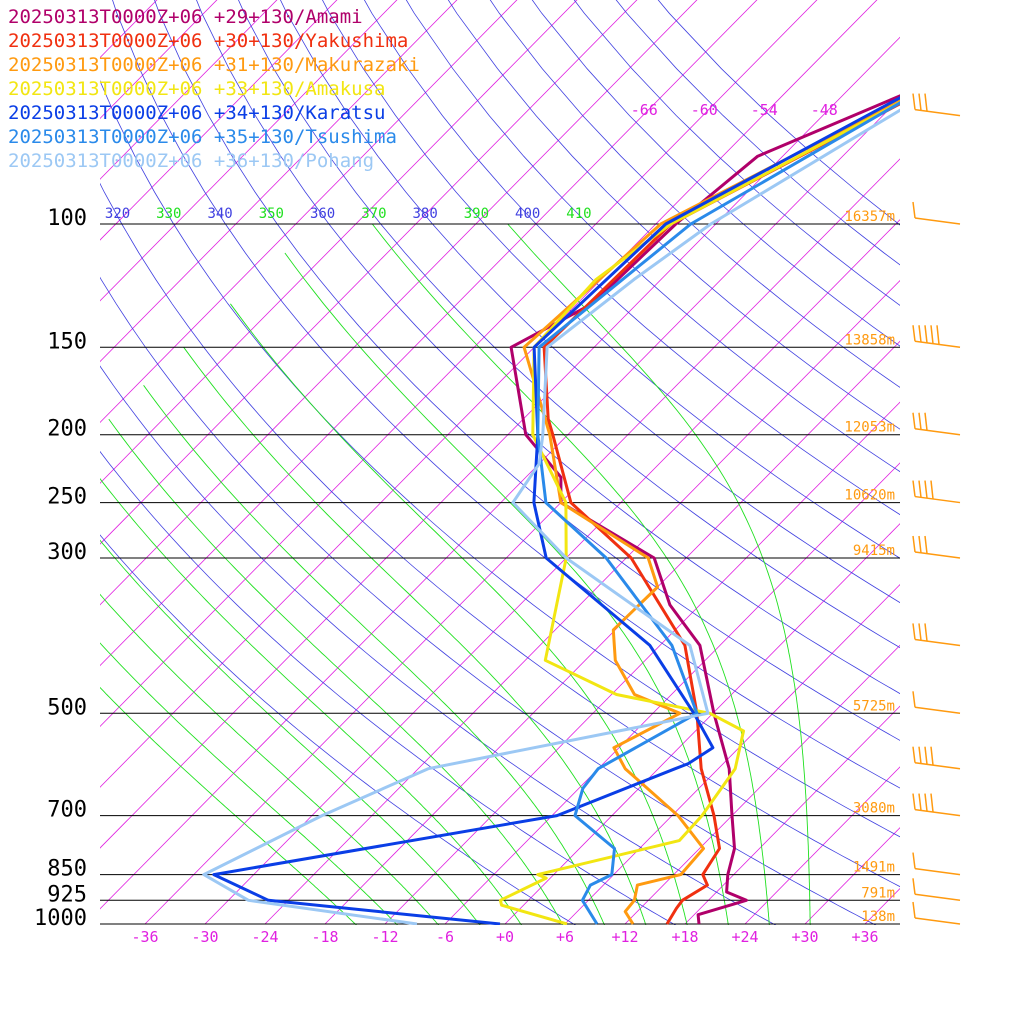 This screenshot has height=1024, width=1024. What do you see at coordinates (202, 137) in the screenshot?
I see `legend-entry: 20250313T0000Z+06 +35+130/Tsushima` at bounding box center [202, 137].